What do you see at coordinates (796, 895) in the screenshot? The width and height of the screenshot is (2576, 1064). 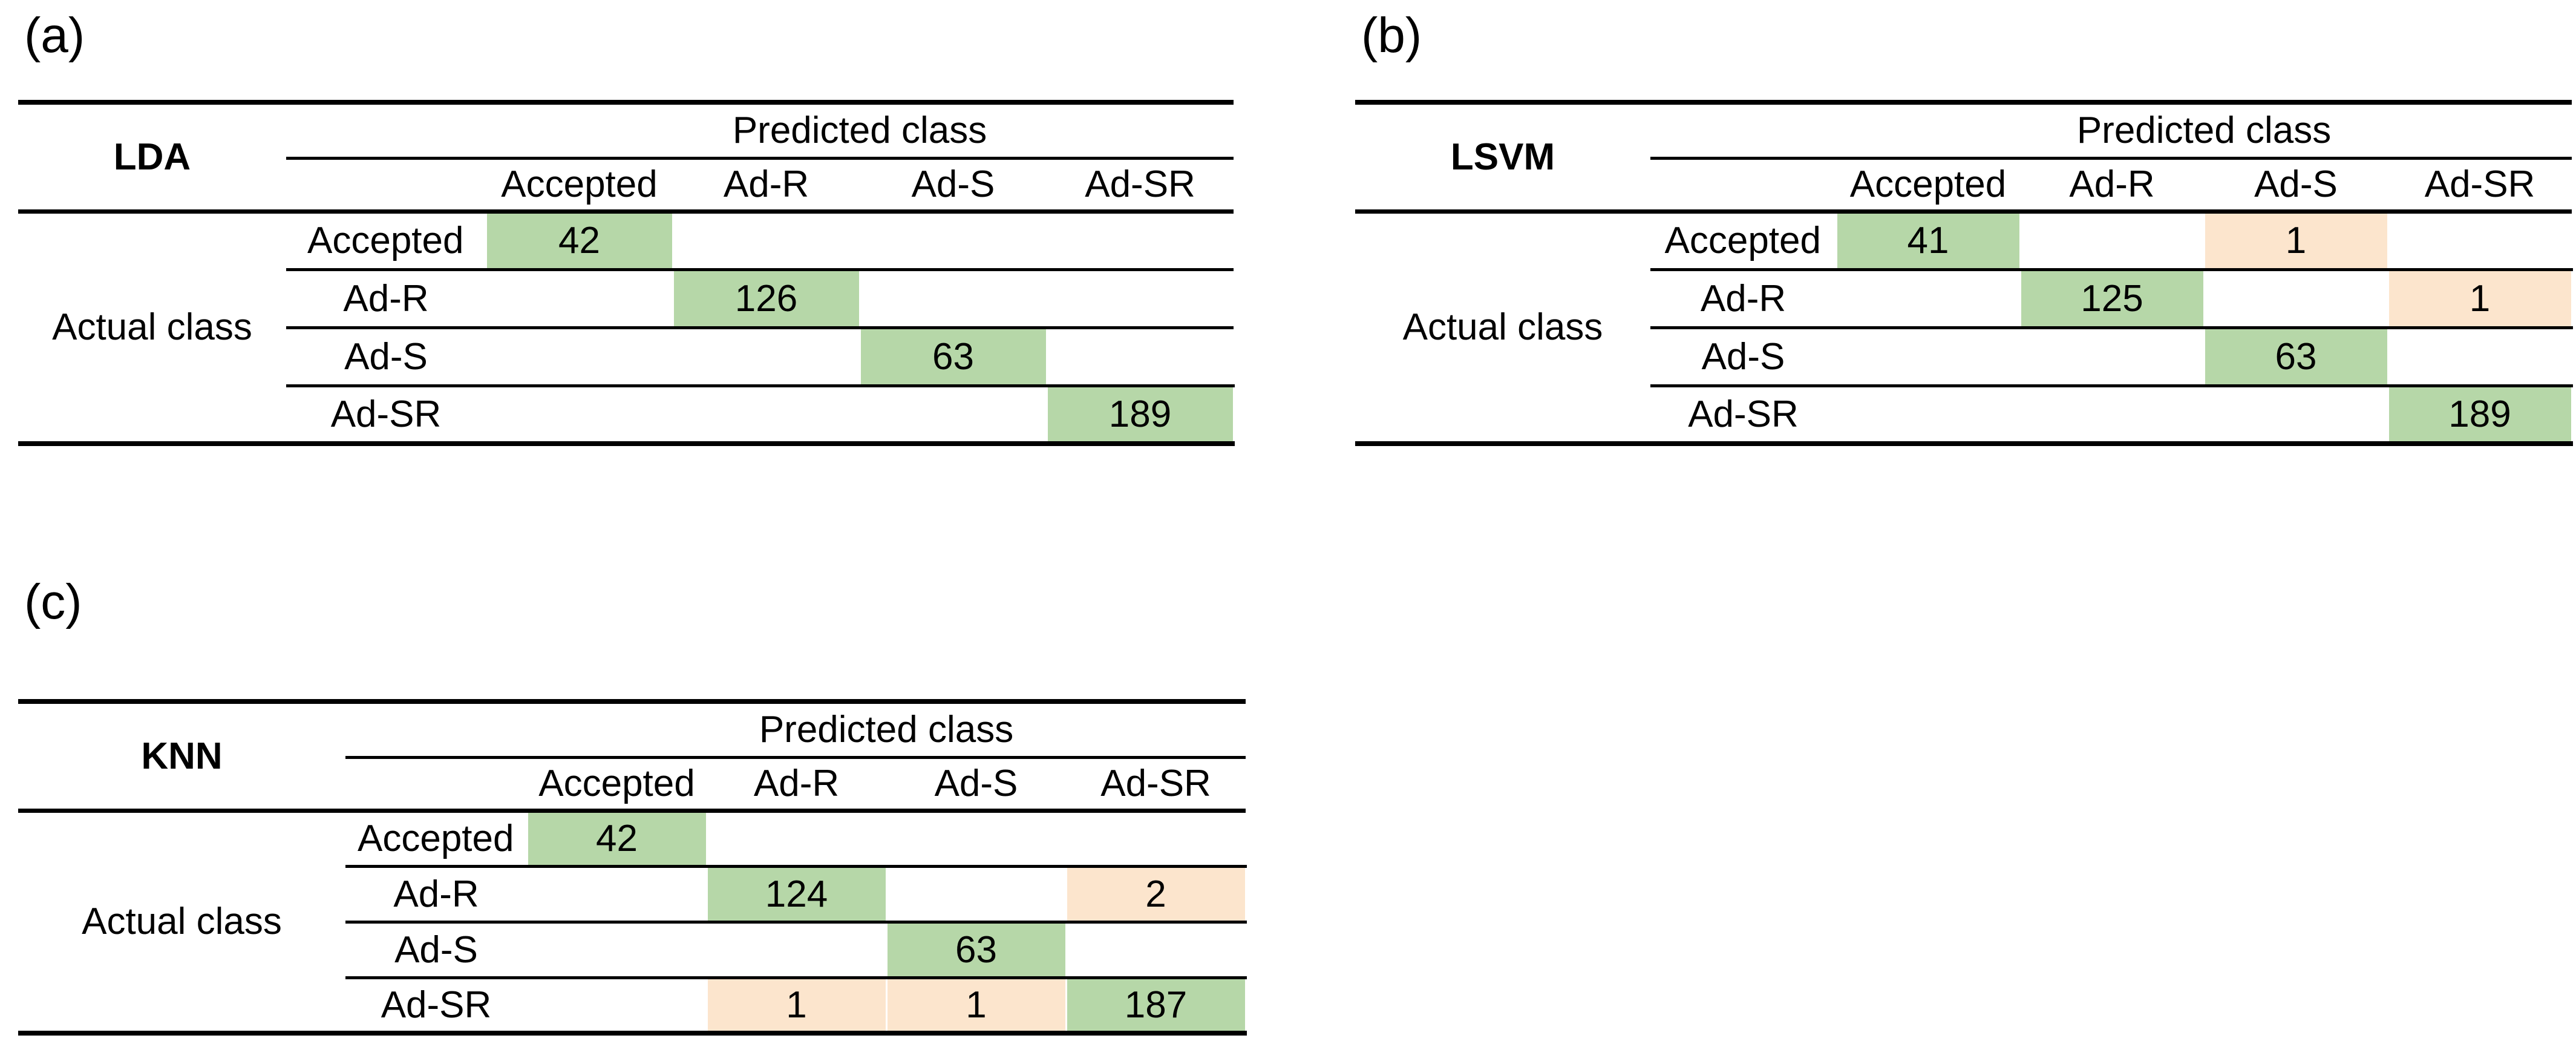 I see `matrix-cell: 124` at bounding box center [796, 895].